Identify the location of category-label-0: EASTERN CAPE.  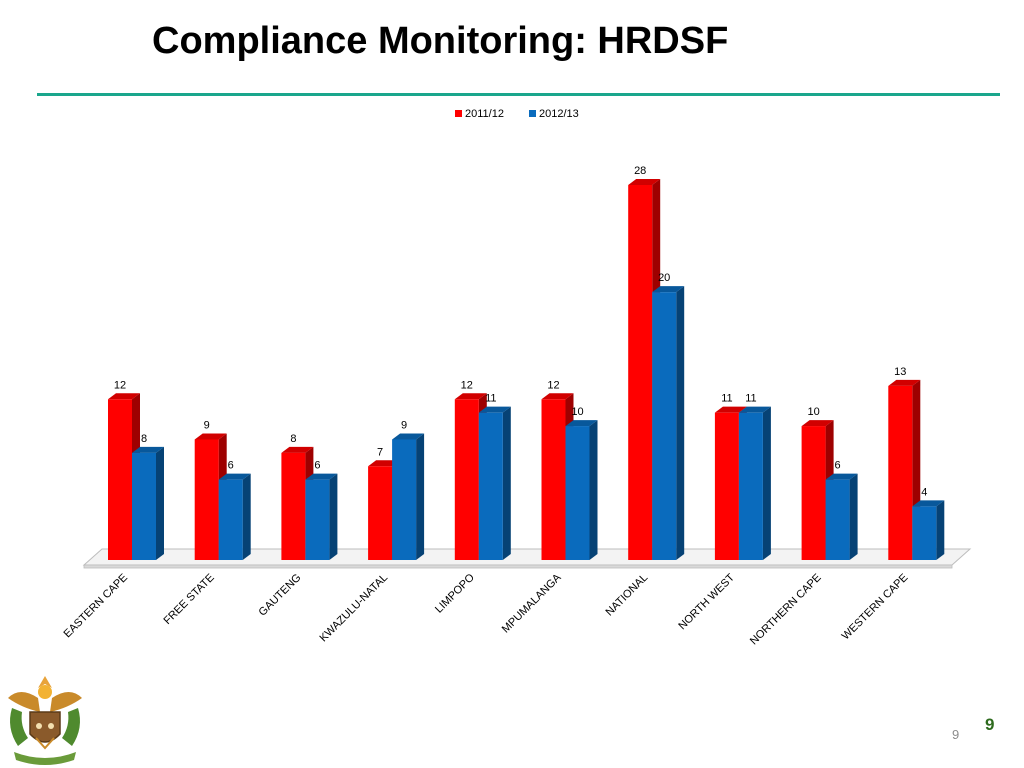
(96, 606).